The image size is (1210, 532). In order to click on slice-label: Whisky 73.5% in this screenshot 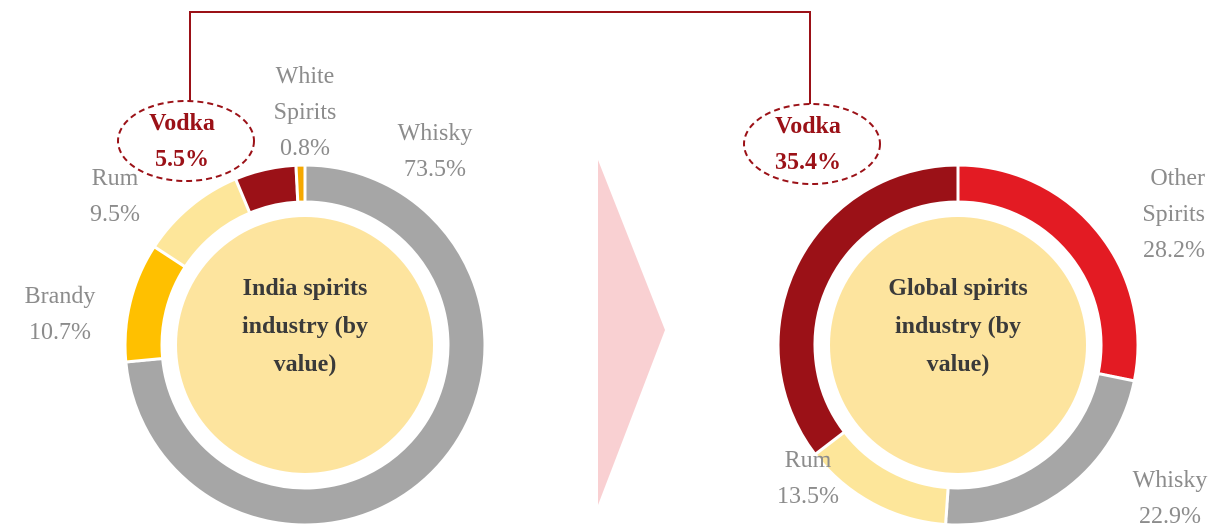, I will do `click(435, 151)`.